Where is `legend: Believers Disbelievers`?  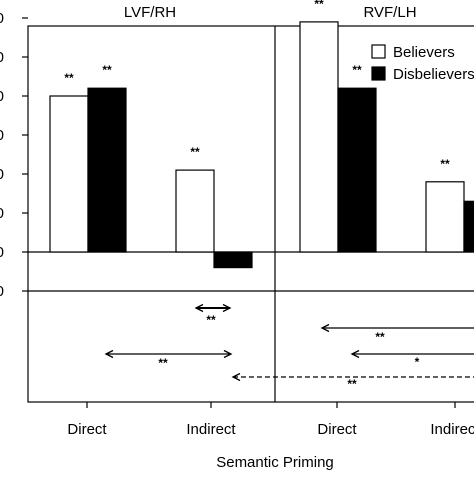
legend: Believers Disbelievers is located at coordinates (422, 63).